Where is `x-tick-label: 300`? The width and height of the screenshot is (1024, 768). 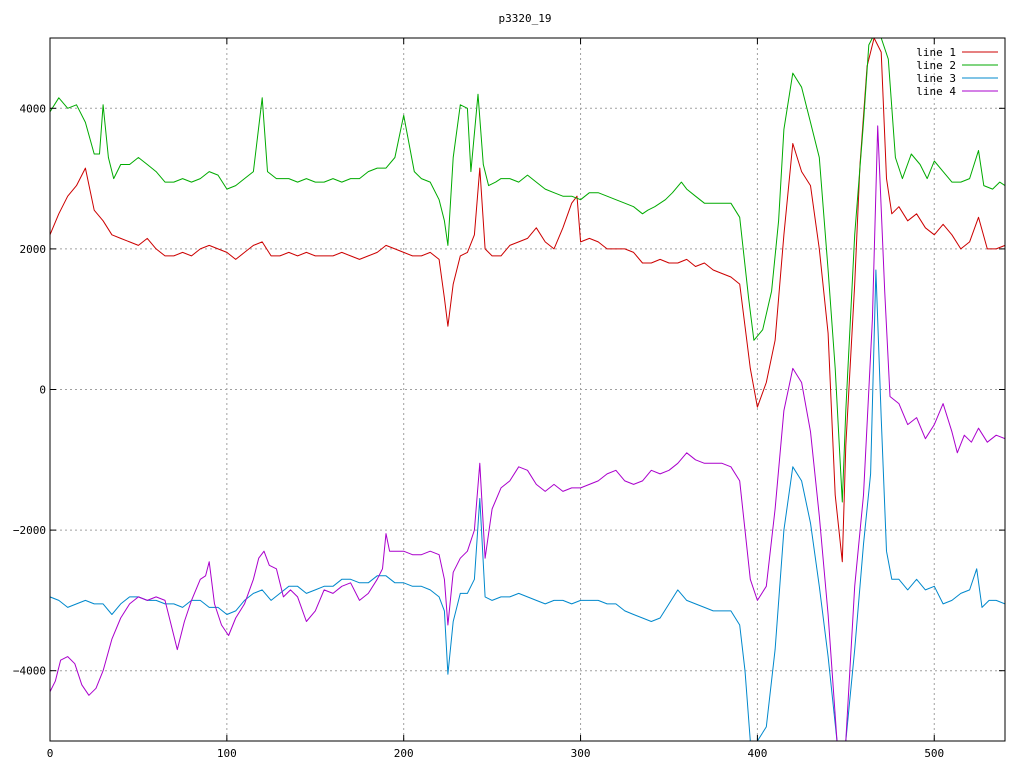 x-tick-label: 300 is located at coordinates (581, 753).